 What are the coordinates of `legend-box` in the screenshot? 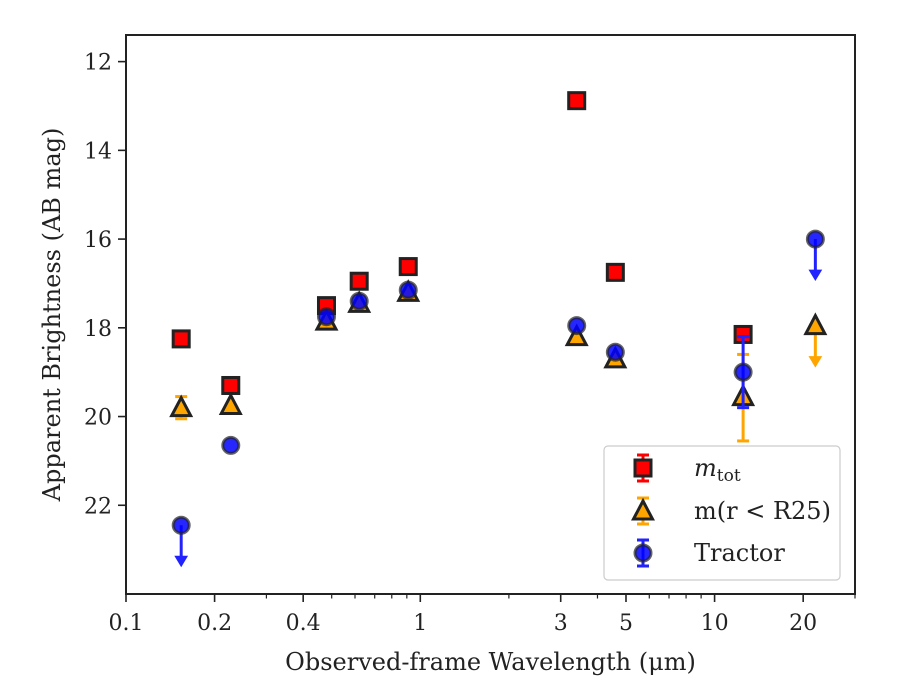 It's located at (722, 513).